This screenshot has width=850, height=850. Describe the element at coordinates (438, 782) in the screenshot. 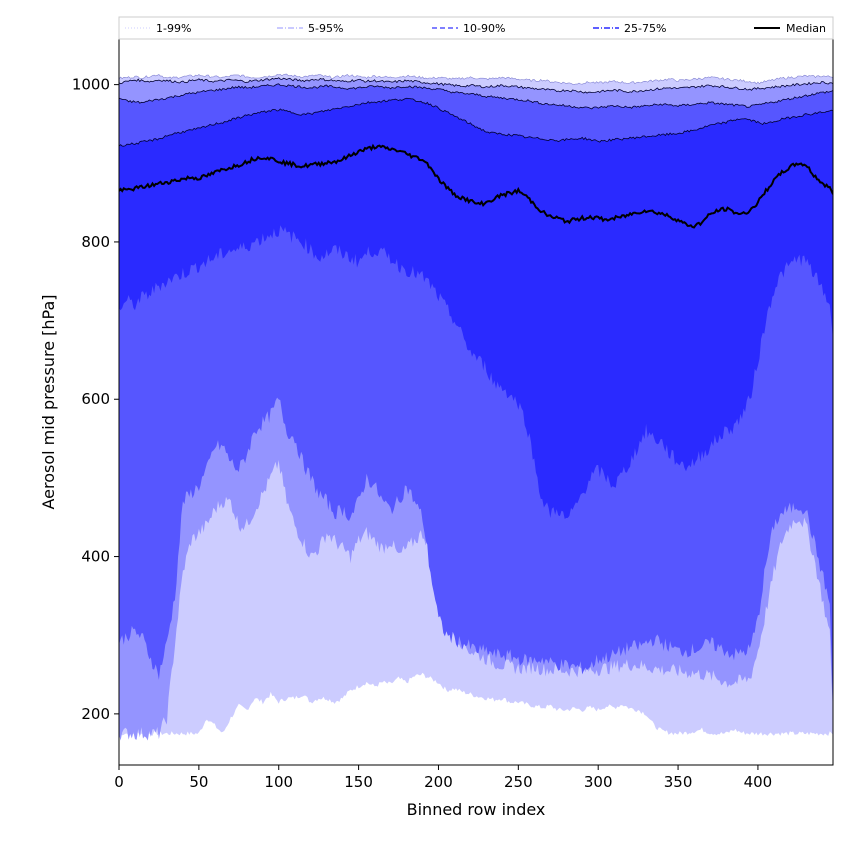

I see `x-tick-label: 200` at that location.